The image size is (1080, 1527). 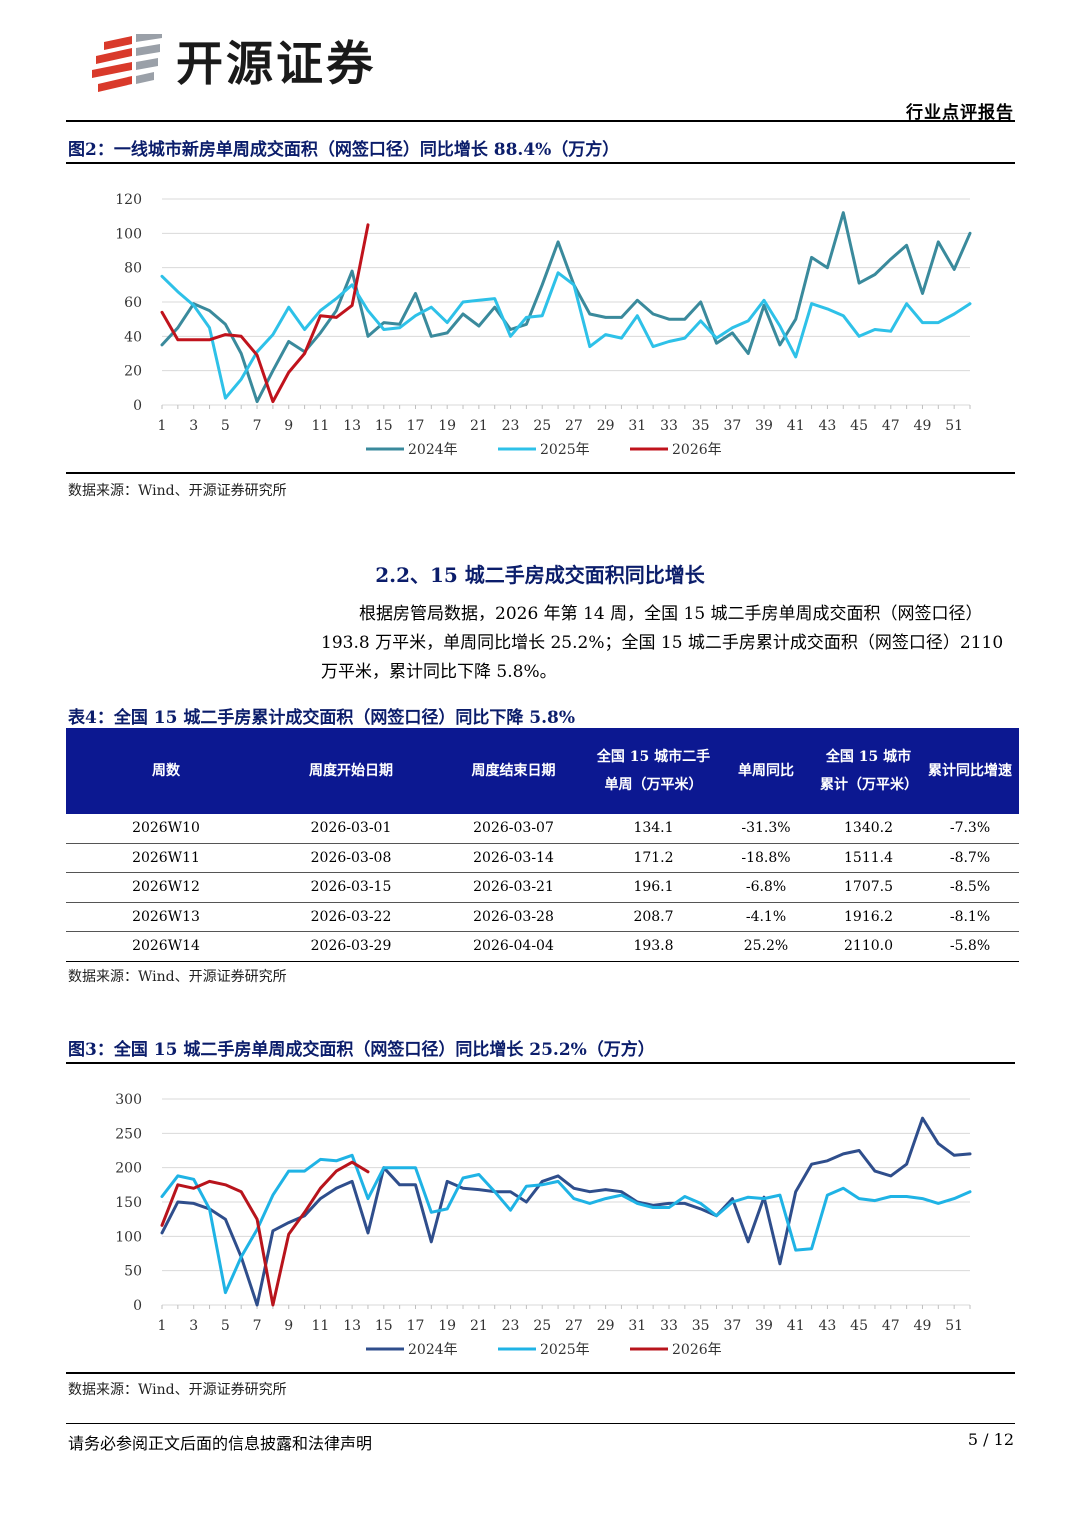 What do you see at coordinates (540, 163) in the screenshot?
I see `figure-2-top-rule` at bounding box center [540, 163].